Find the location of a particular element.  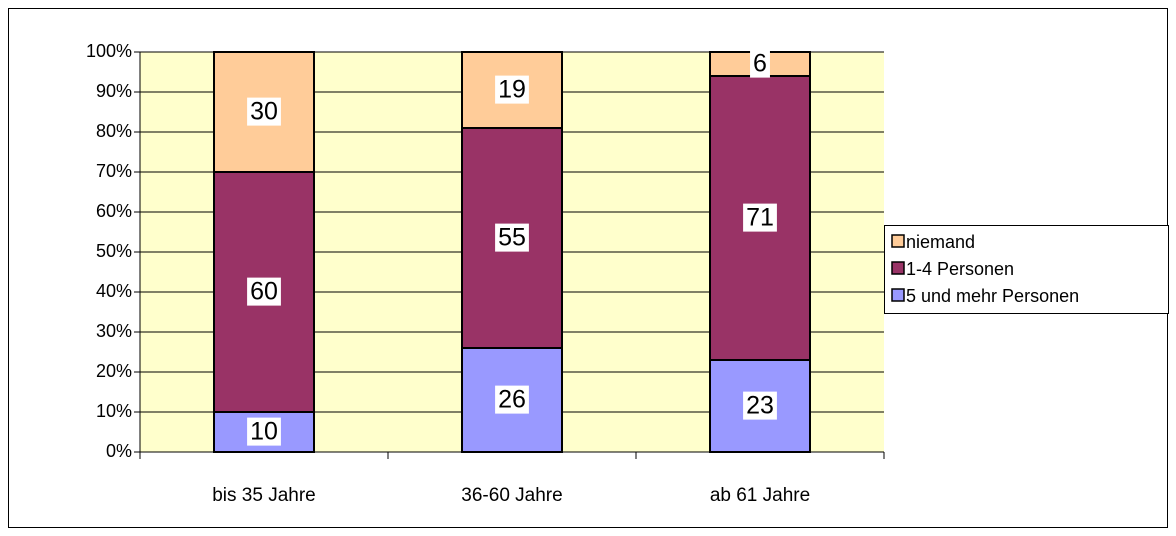

x-tick-label: 36-60 Jahre is located at coordinates (511, 495).